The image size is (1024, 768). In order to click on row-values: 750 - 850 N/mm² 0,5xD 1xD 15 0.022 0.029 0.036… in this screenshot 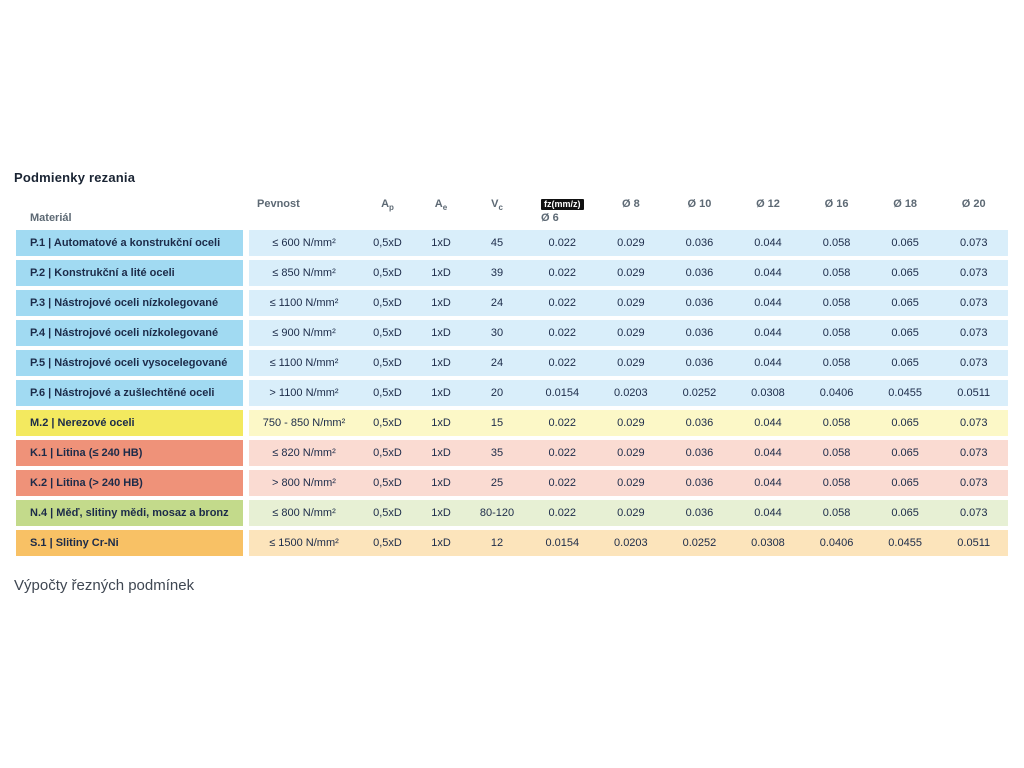, I will do `click(628, 423)`.